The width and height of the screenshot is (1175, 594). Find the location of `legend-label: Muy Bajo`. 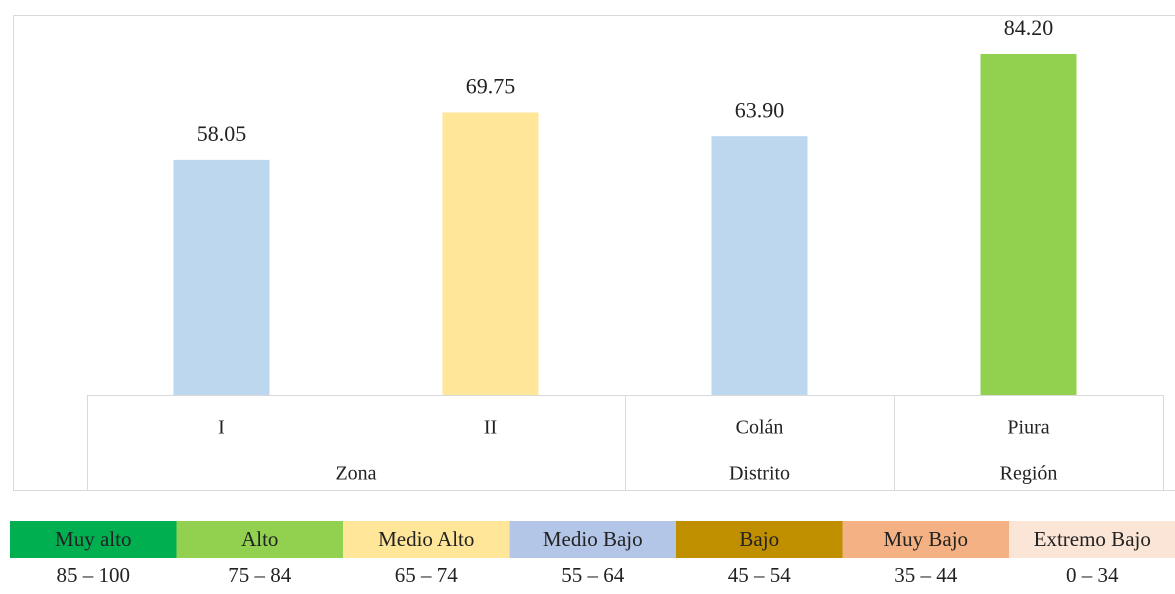

legend-label: Muy Bajo is located at coordinates (925, 539).